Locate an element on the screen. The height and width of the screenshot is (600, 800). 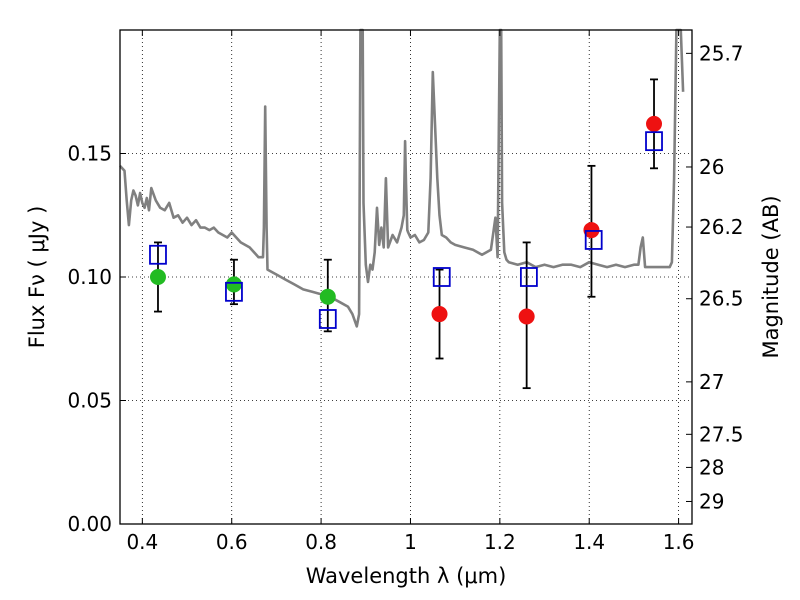
y-tick-label: 0.10 is located at coordinates (89, 277).